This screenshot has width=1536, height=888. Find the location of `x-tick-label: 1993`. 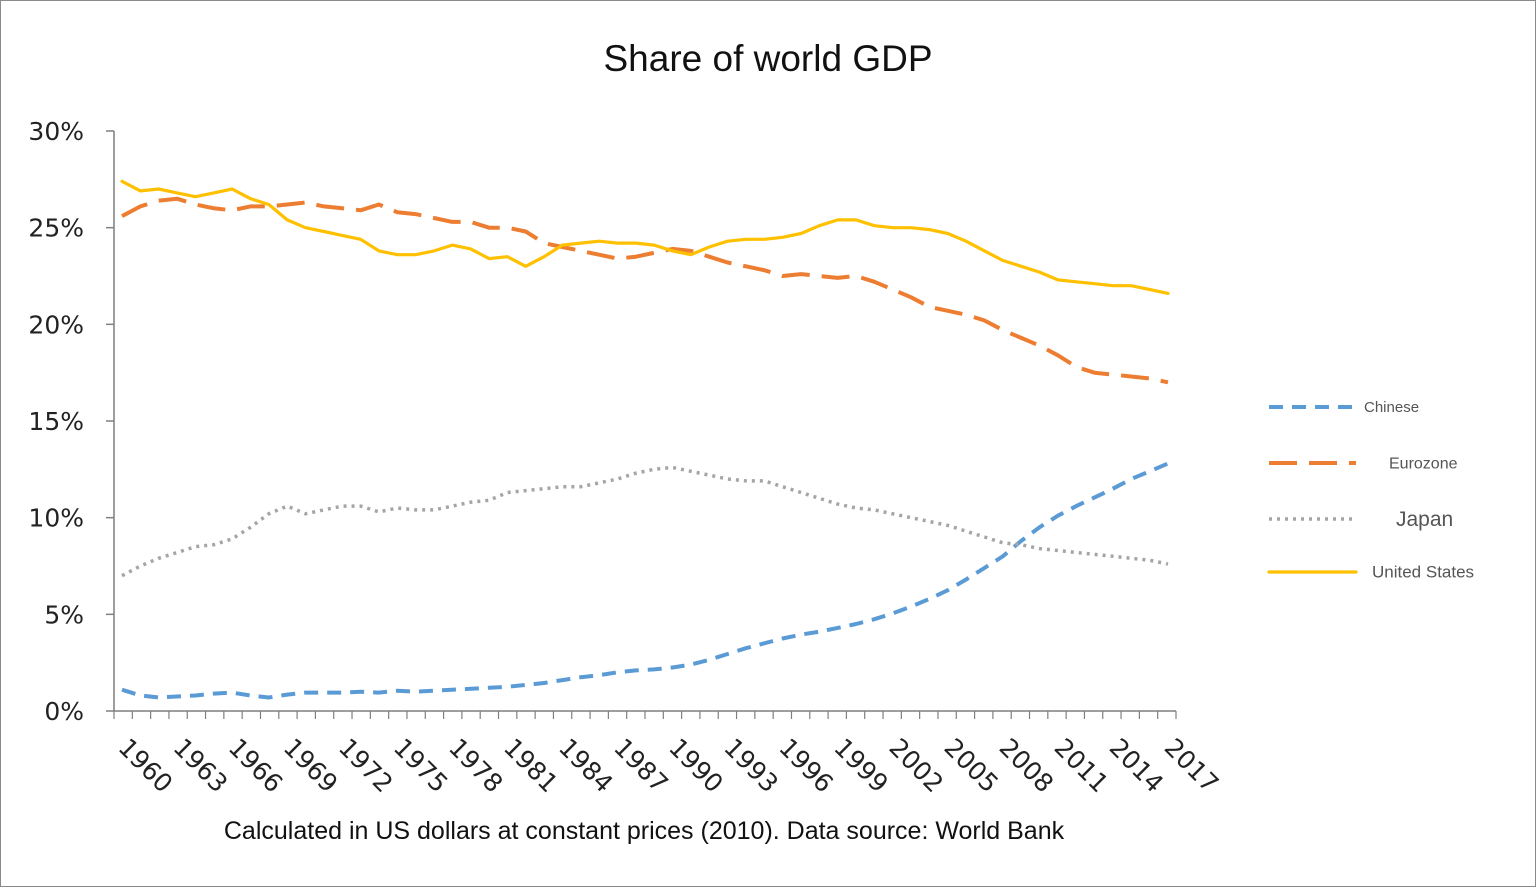

x-tick-label: 1993 is located at coordinates (750, 765).